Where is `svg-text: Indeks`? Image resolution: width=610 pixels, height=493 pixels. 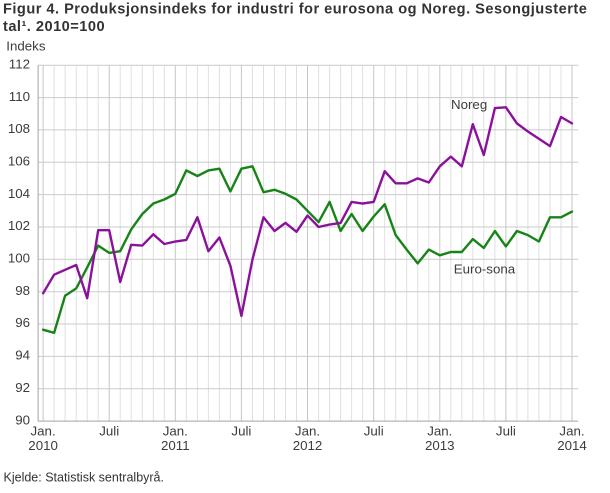
svg-text: Indeks is located at coordinates (26, 46).